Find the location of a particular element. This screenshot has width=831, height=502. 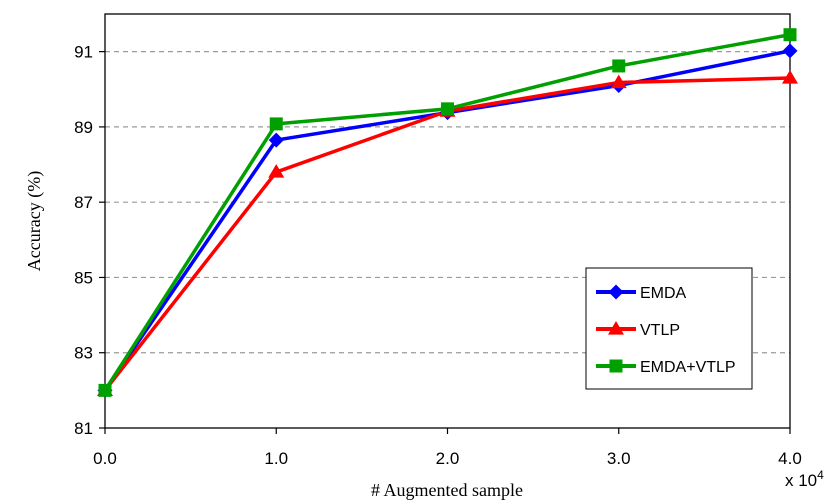

x-tick-label: 4.0 is located at coordinates (790, 458).